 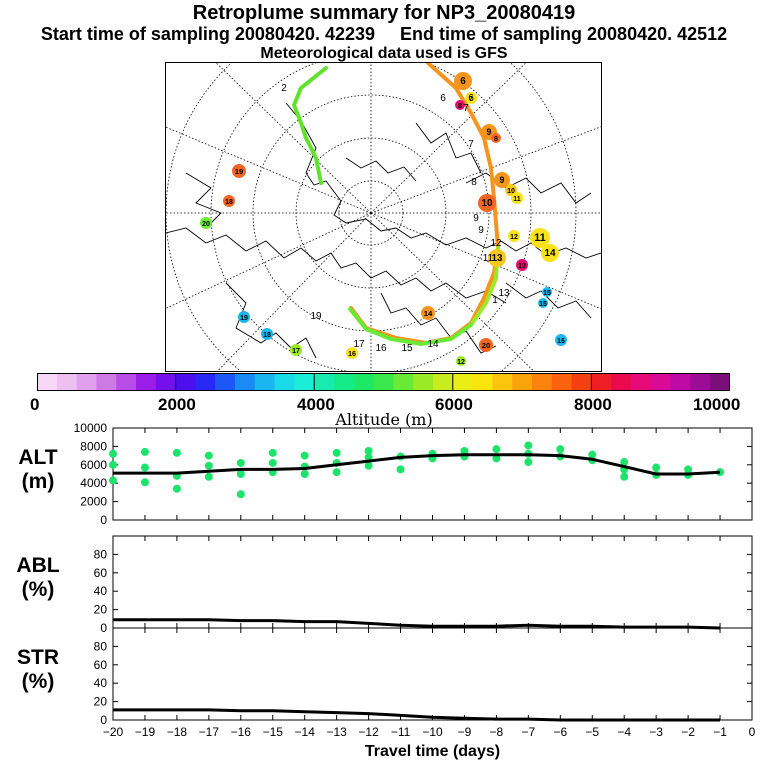 What do you see at coordinates (543, 304) in the screenshot?
I see `plume-dot-label: 15` at bounding box center [543, 304].